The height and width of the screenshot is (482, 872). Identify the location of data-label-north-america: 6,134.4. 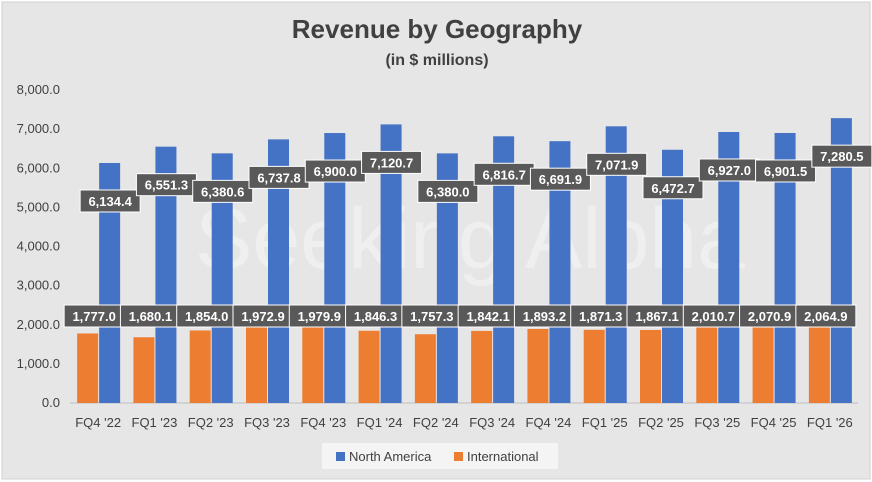
(110, 201).